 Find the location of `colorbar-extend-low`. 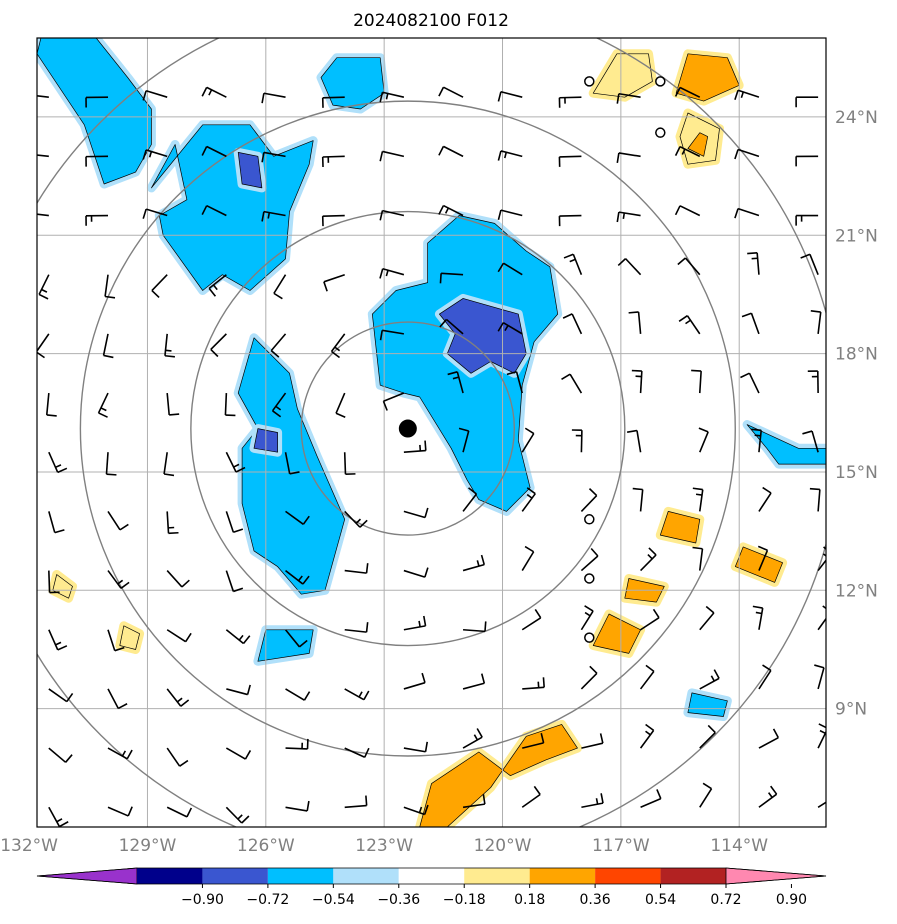

colorbar-extend-low is located at coordinates (87, 876).